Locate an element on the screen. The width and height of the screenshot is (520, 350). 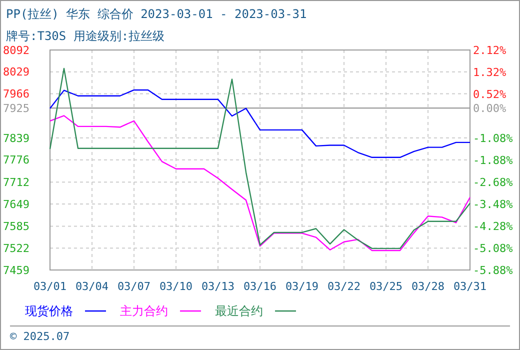
y2-tick-label: -5.08% is located at coordinates (493, 248).